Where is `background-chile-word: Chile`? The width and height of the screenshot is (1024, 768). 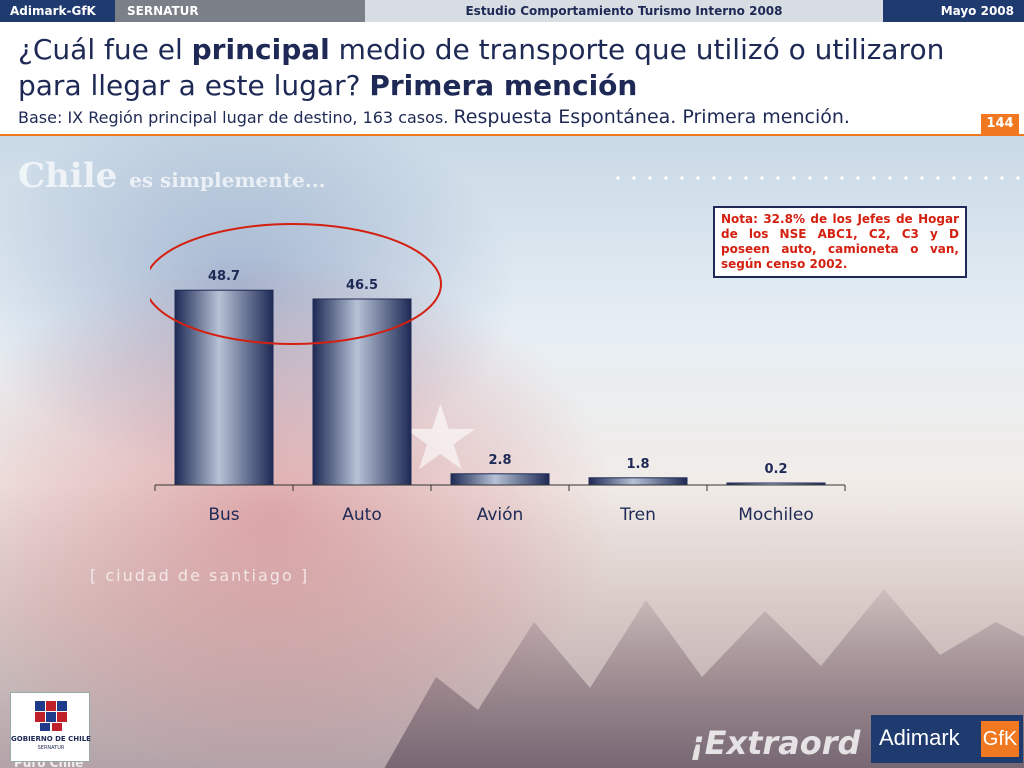 background-chile-word: Chile is located at coordinates (68, 176).